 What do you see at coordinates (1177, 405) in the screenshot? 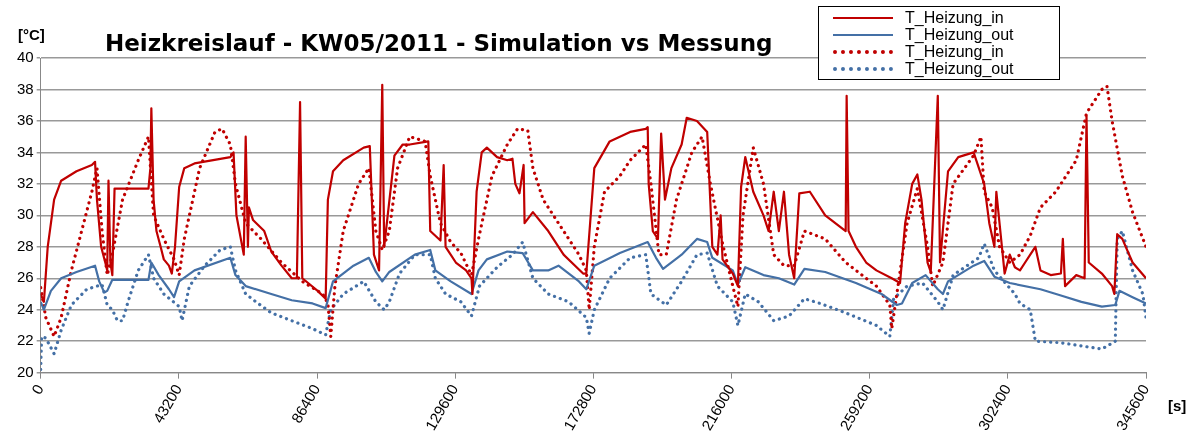
I see `x-axis-title: [s]` at bounding box center [1177, 405].